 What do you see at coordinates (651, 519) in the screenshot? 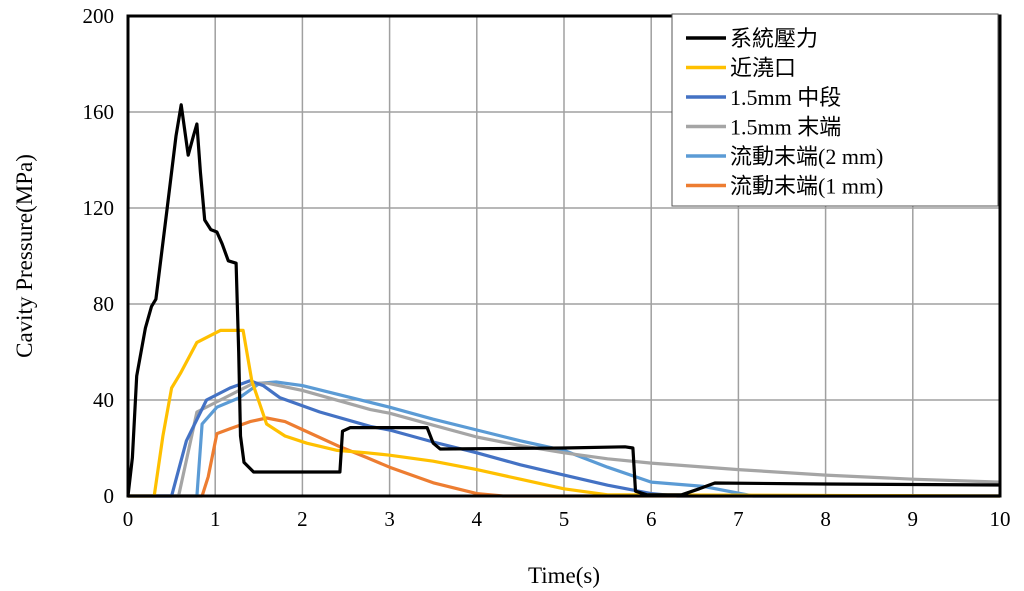
I see `x-tick-label: 6` at bounding box center [651, 519].